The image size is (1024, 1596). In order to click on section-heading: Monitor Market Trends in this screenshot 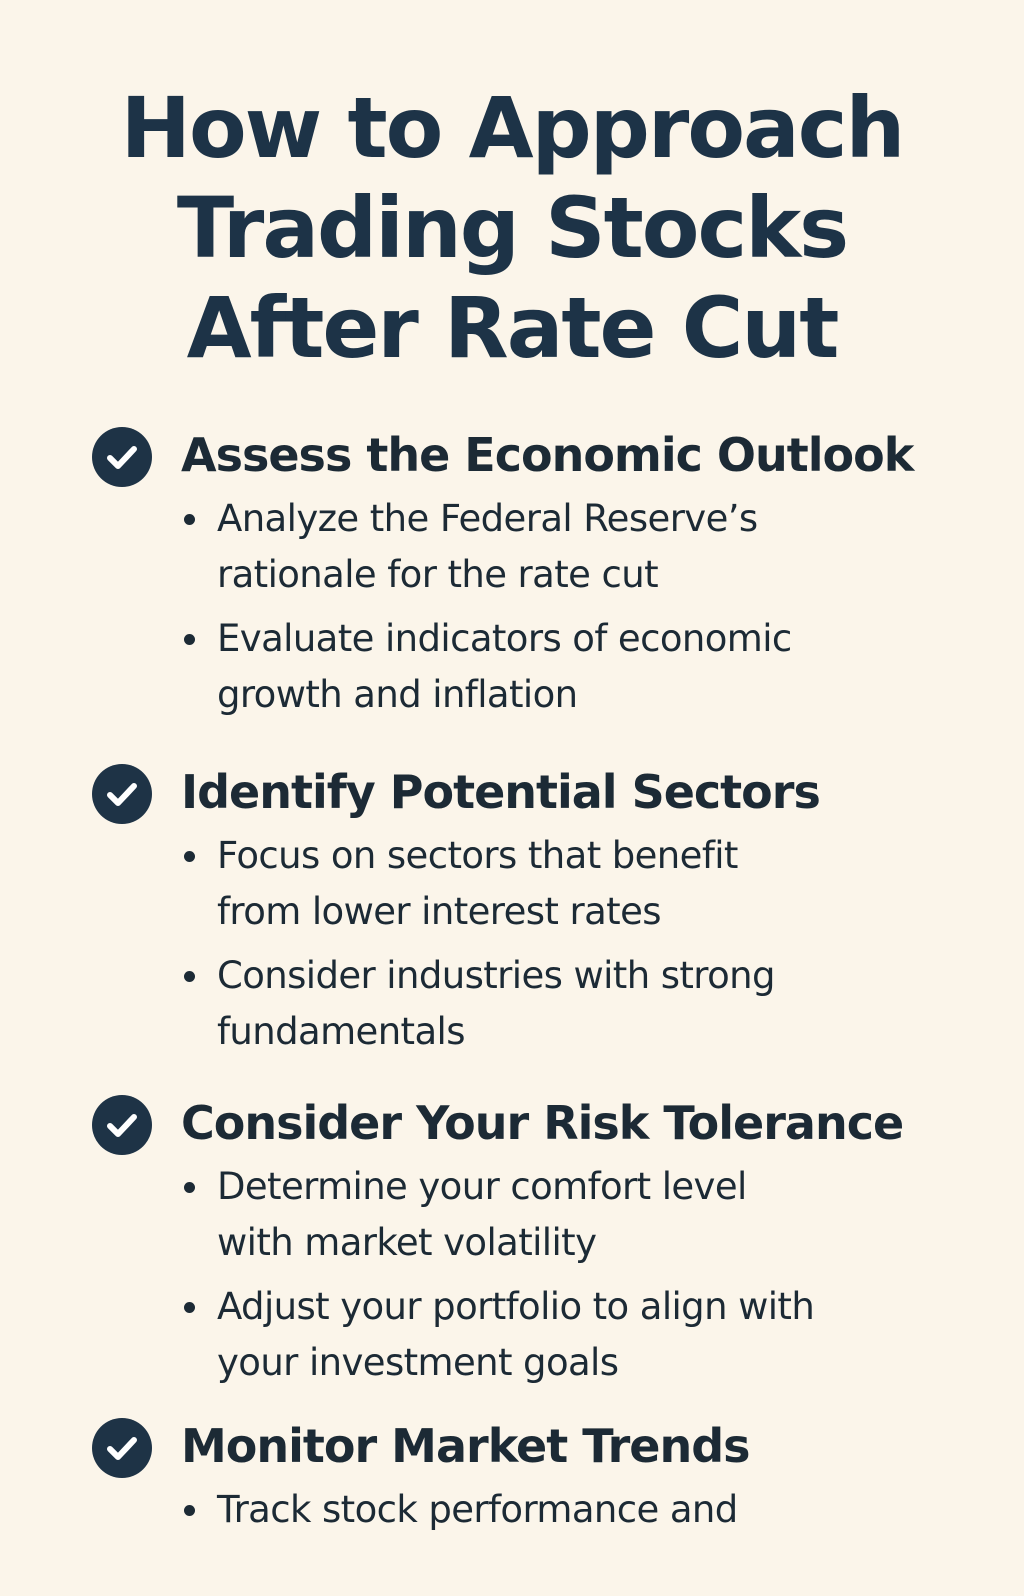, I will do `click(466, 1446)`.